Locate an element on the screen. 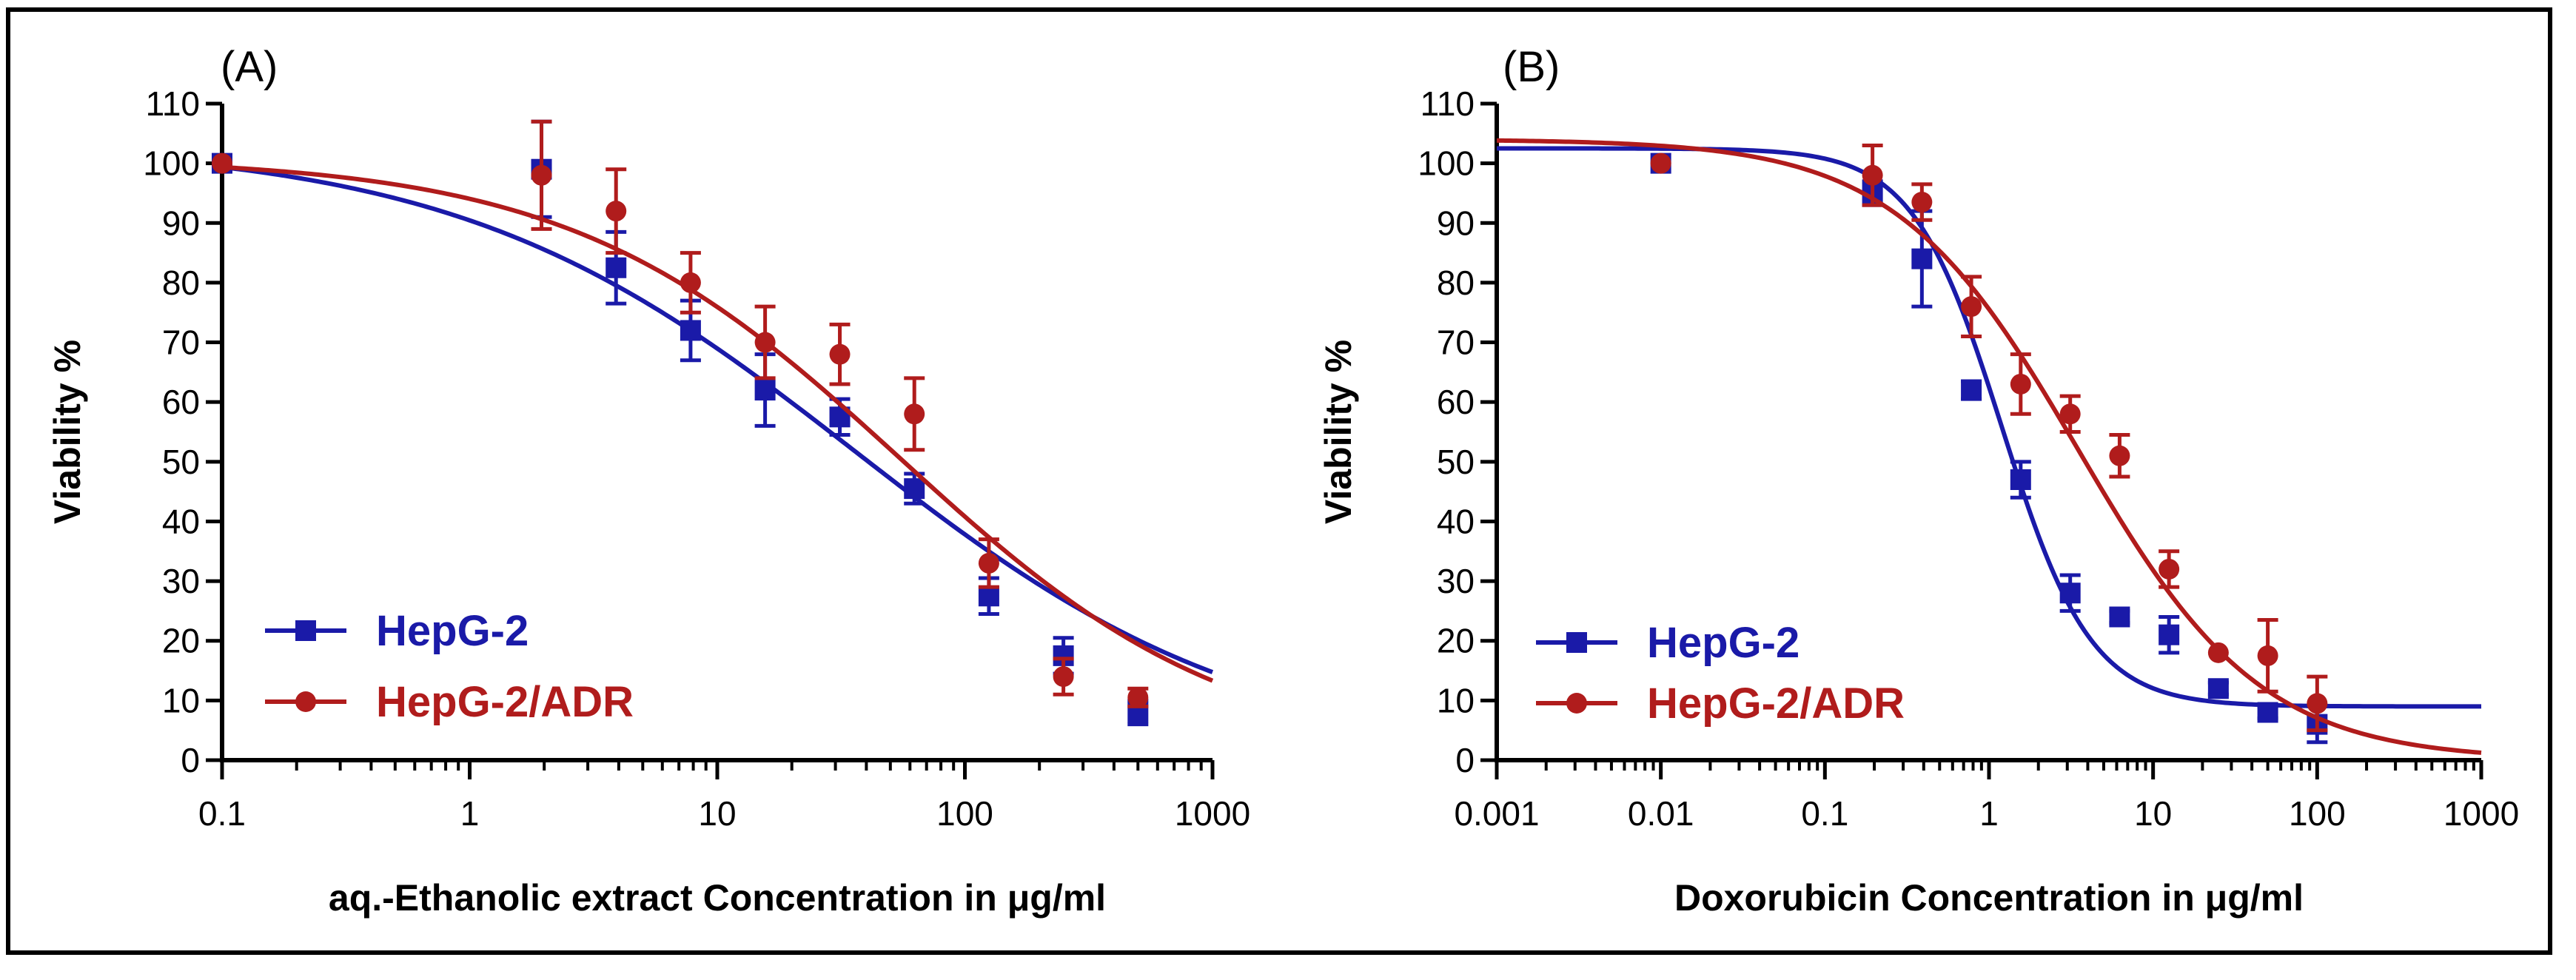 The height and width of the screenshot is (980, 2576). x-tick-label: 0.01 is located at coordinates (1661, 814).